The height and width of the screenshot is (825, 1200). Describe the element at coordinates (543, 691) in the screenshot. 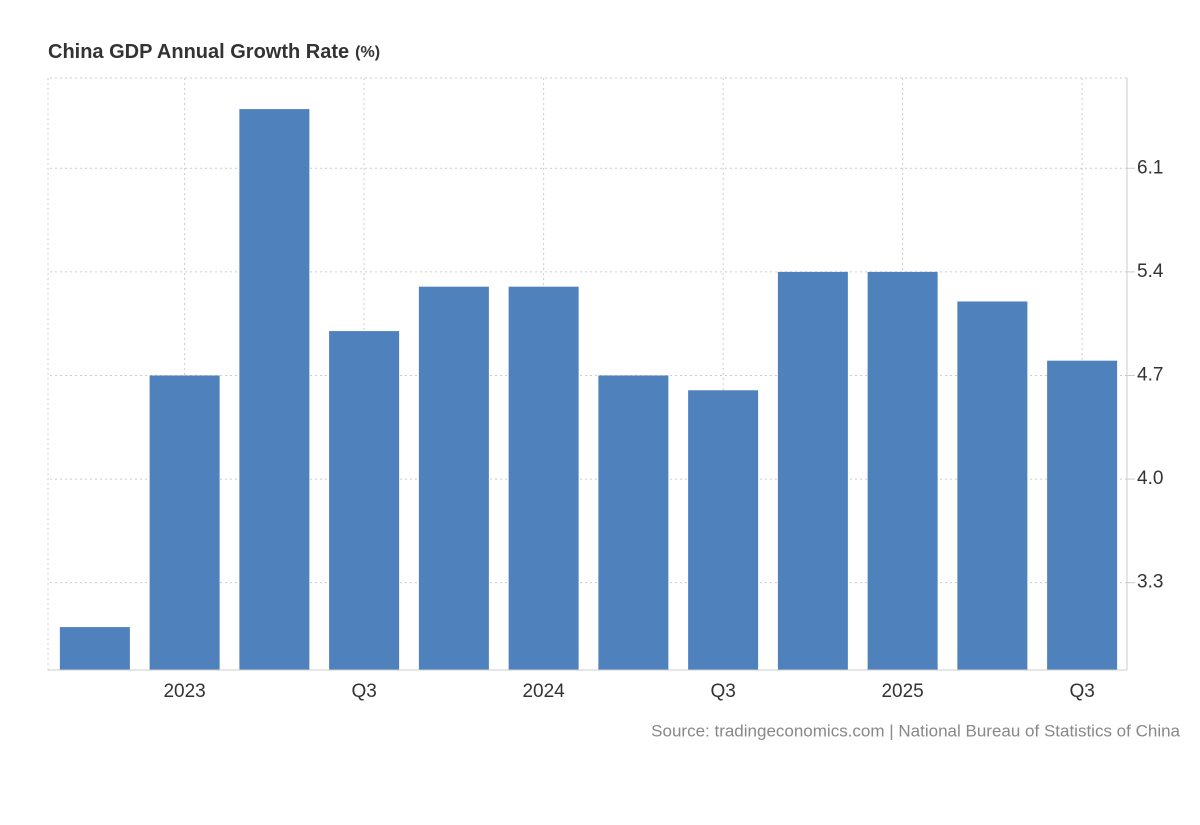

I see `x-tick-label: 2024` at that location.